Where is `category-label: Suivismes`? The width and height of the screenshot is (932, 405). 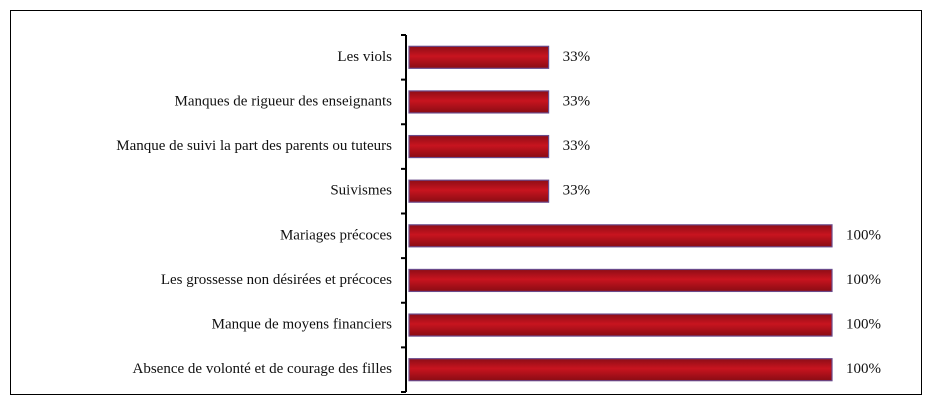 category-label: Suivismes is located at coordinates (361, 191).